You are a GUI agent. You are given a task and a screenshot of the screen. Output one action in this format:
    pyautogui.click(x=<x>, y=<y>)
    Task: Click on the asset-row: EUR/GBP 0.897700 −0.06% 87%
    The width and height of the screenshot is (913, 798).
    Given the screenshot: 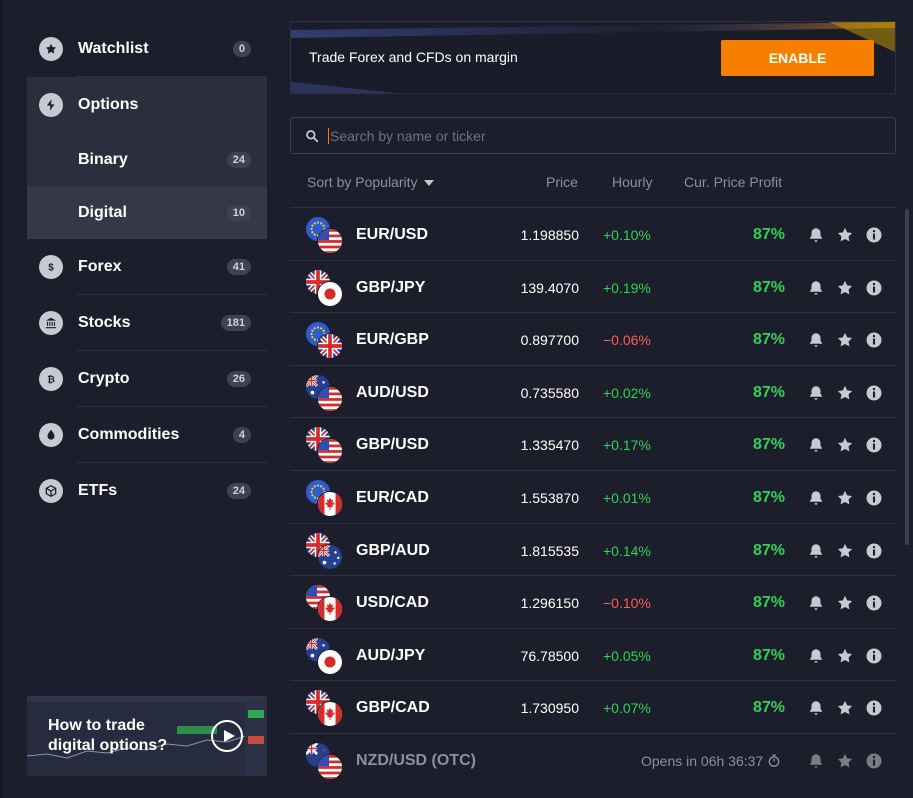 What is the action you would take?
    pyautogui.click(x=593, y=338)
    